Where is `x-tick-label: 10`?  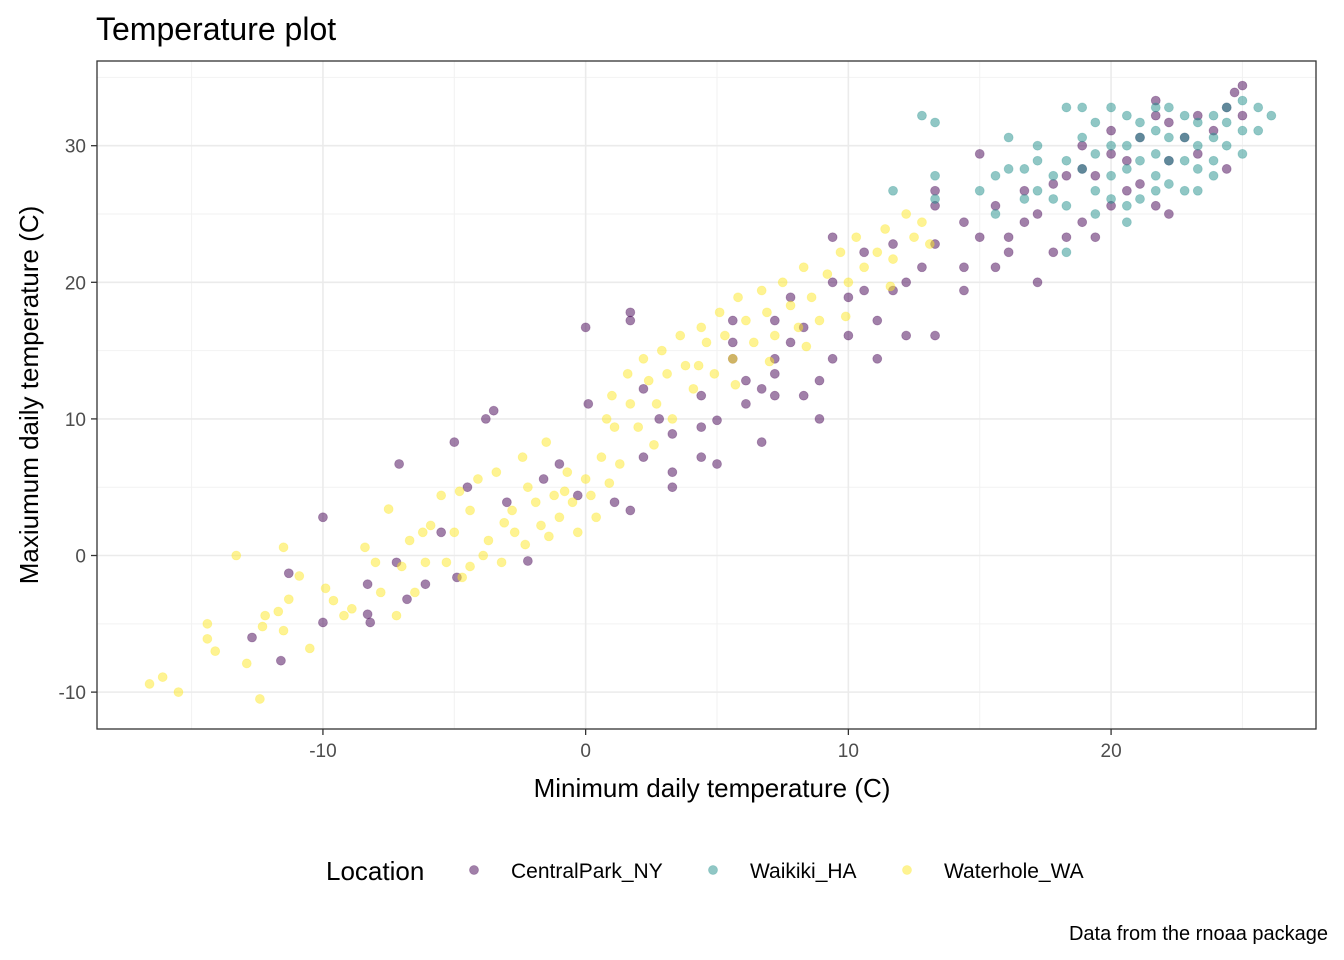
x-tick-label: 10 is located at coordinates (848, 751).